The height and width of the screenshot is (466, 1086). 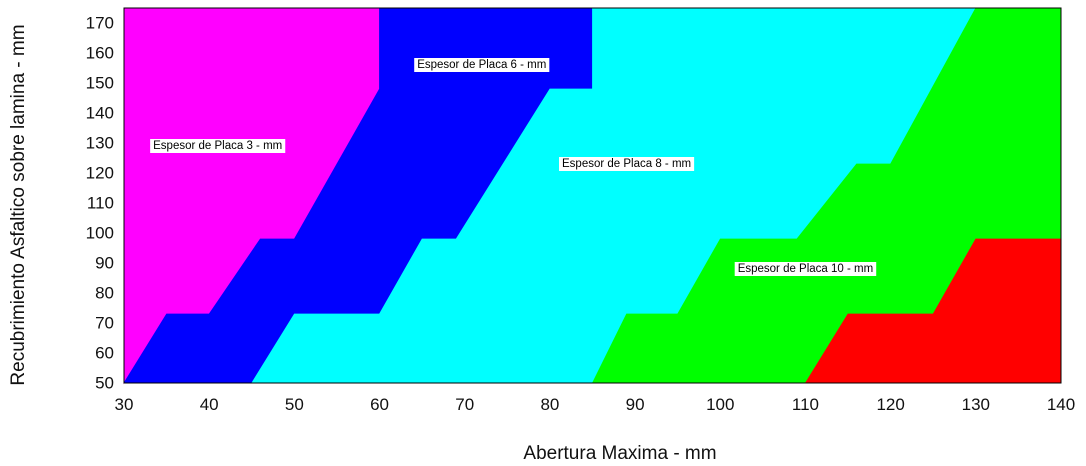 What do you see at coordinates (294, 404) in the screenshot?
I see `x-tick-label: 50` at bounding box center [294, 404].